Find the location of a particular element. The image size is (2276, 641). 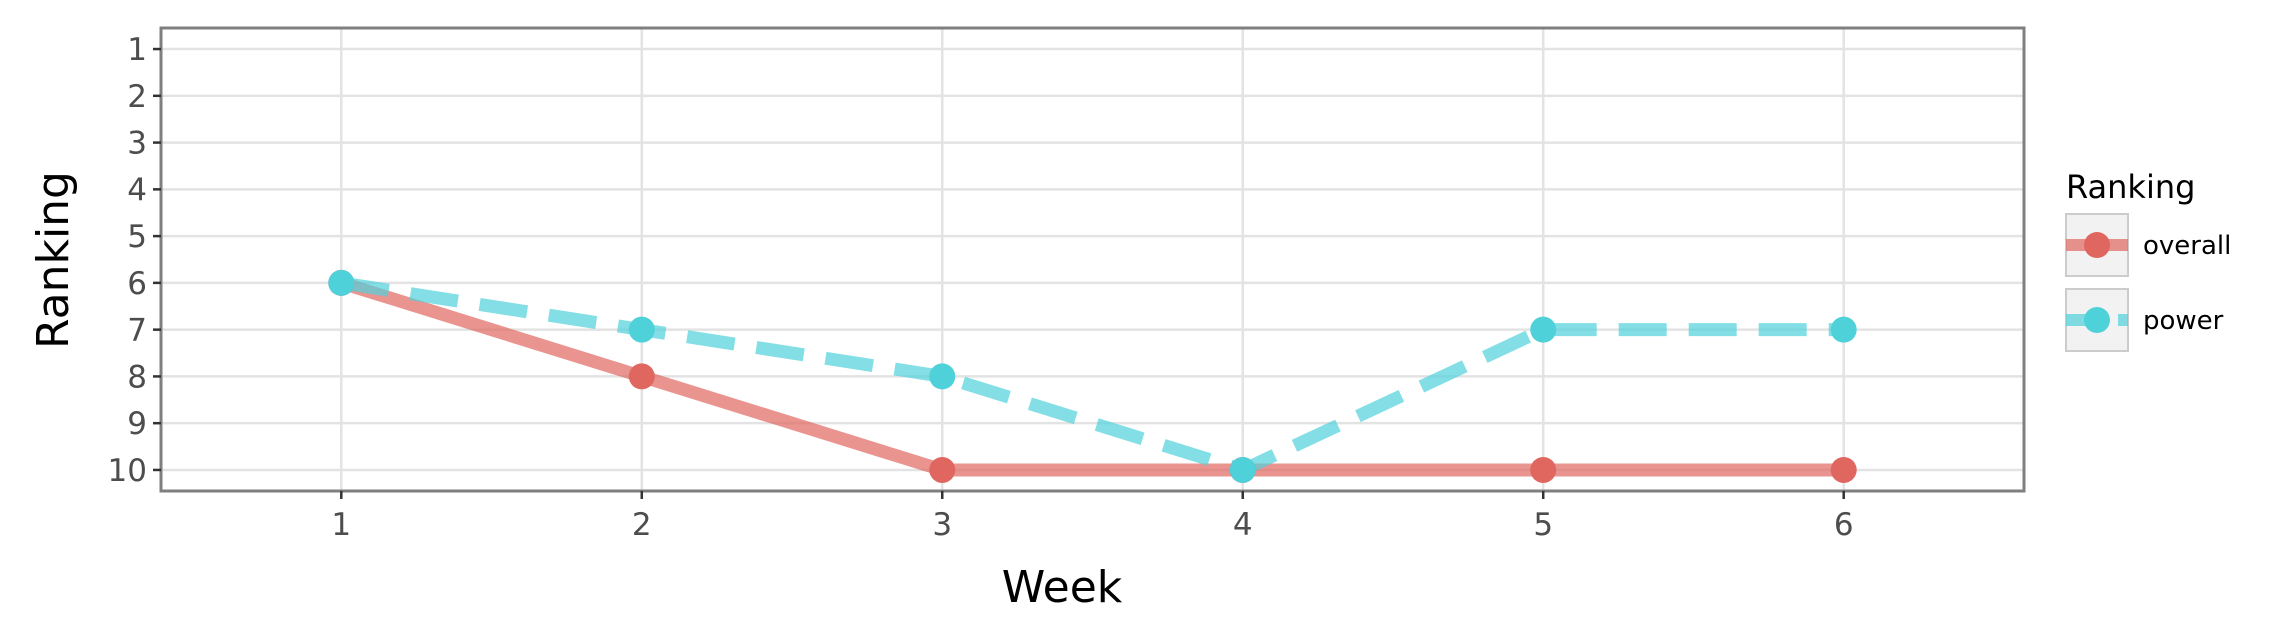

y-tick-label: 6 is located at coordinates (137, 284).